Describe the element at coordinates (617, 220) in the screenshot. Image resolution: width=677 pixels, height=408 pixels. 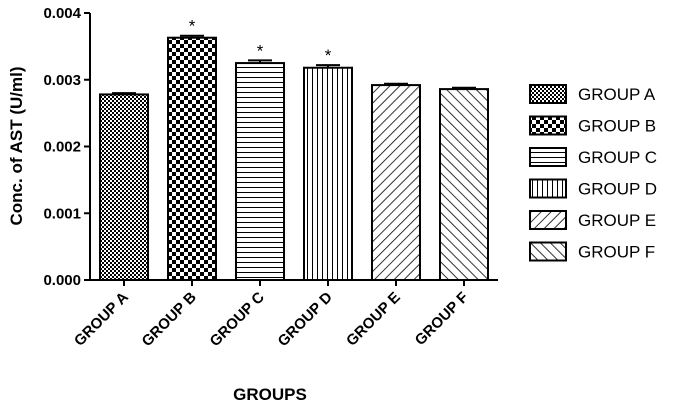
I see `legend-label: GROUP E` at that location.